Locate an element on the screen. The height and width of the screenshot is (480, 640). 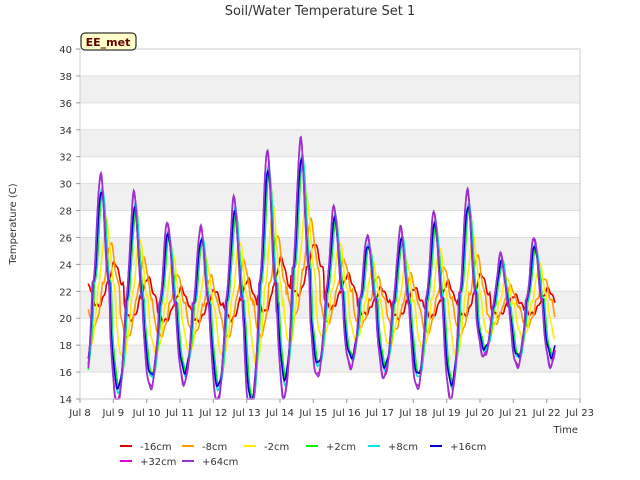
y-tick-label: 20 is located at coordinates (65, 319).